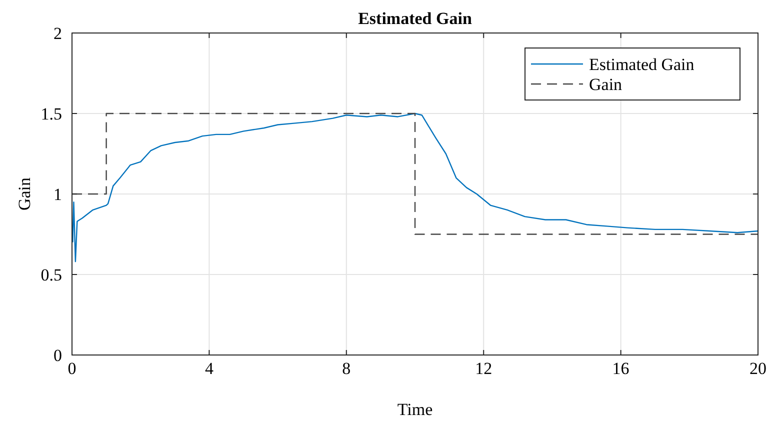 This screenshot has height=424, width=770. What do you see at coordinates (606, 84) in the screenshot?
I see `legend-label: Gain` at bounding box center [606, 84].